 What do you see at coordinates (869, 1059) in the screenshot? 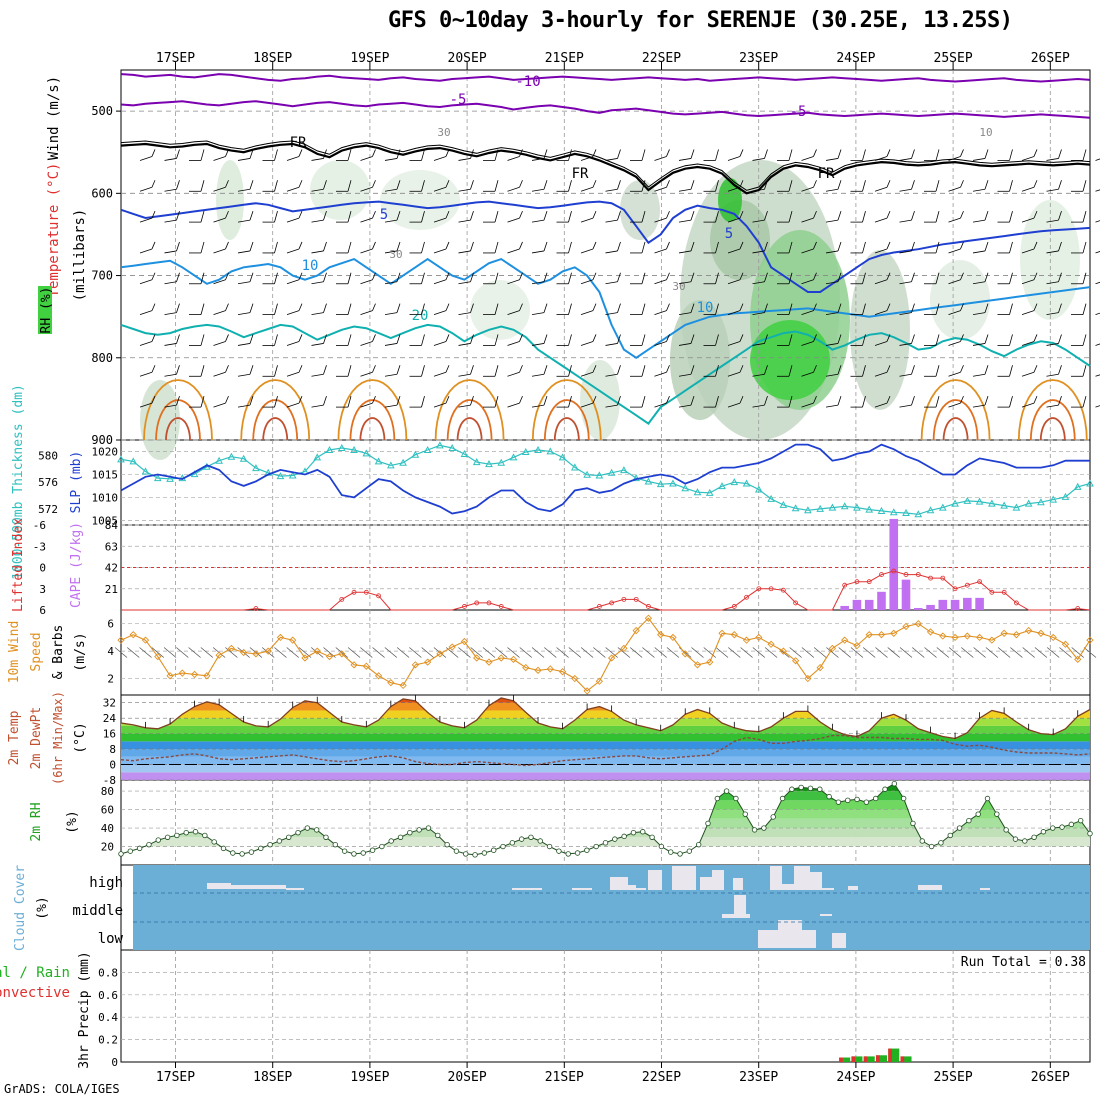
I see `precip-bar-rain` at bounding box center [869, 1059].